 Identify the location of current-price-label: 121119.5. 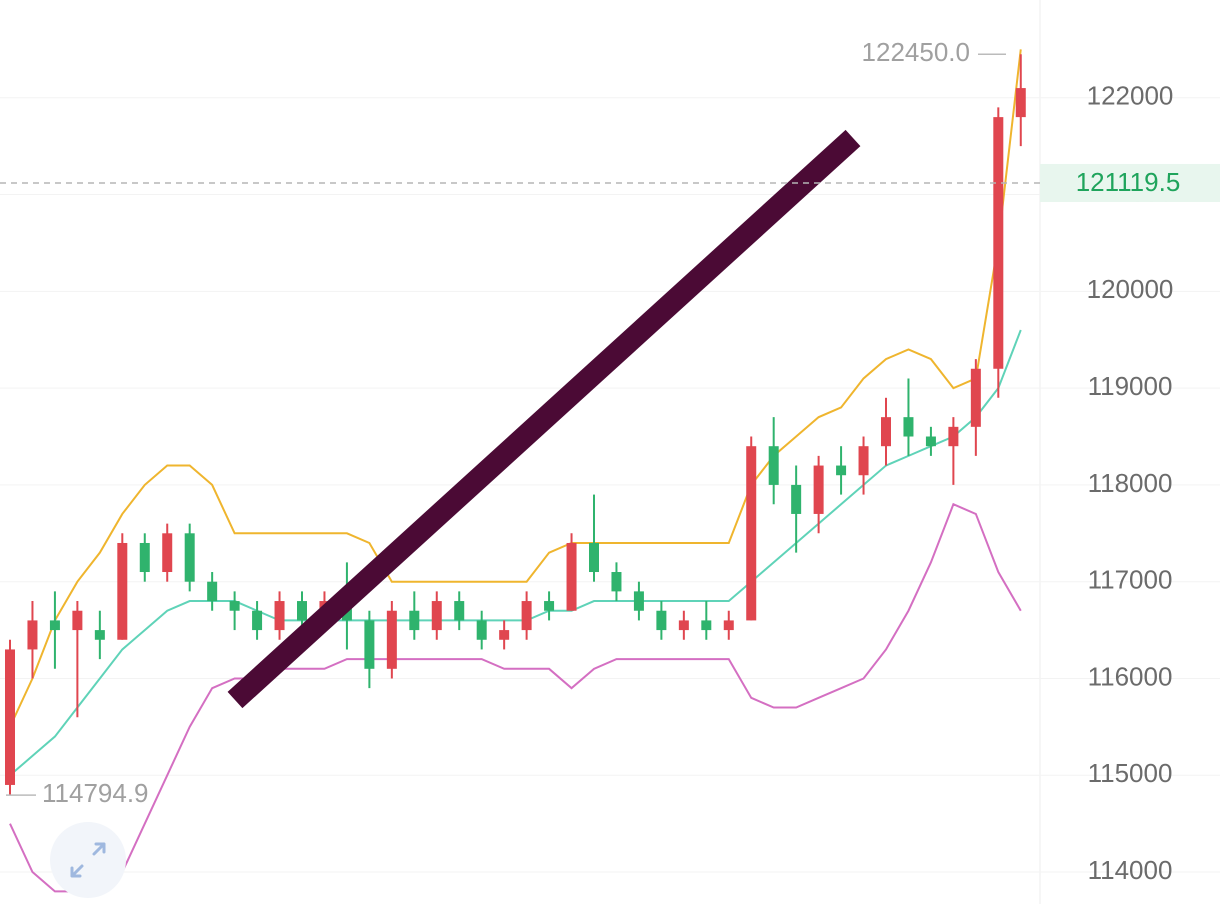
(1128, 182).